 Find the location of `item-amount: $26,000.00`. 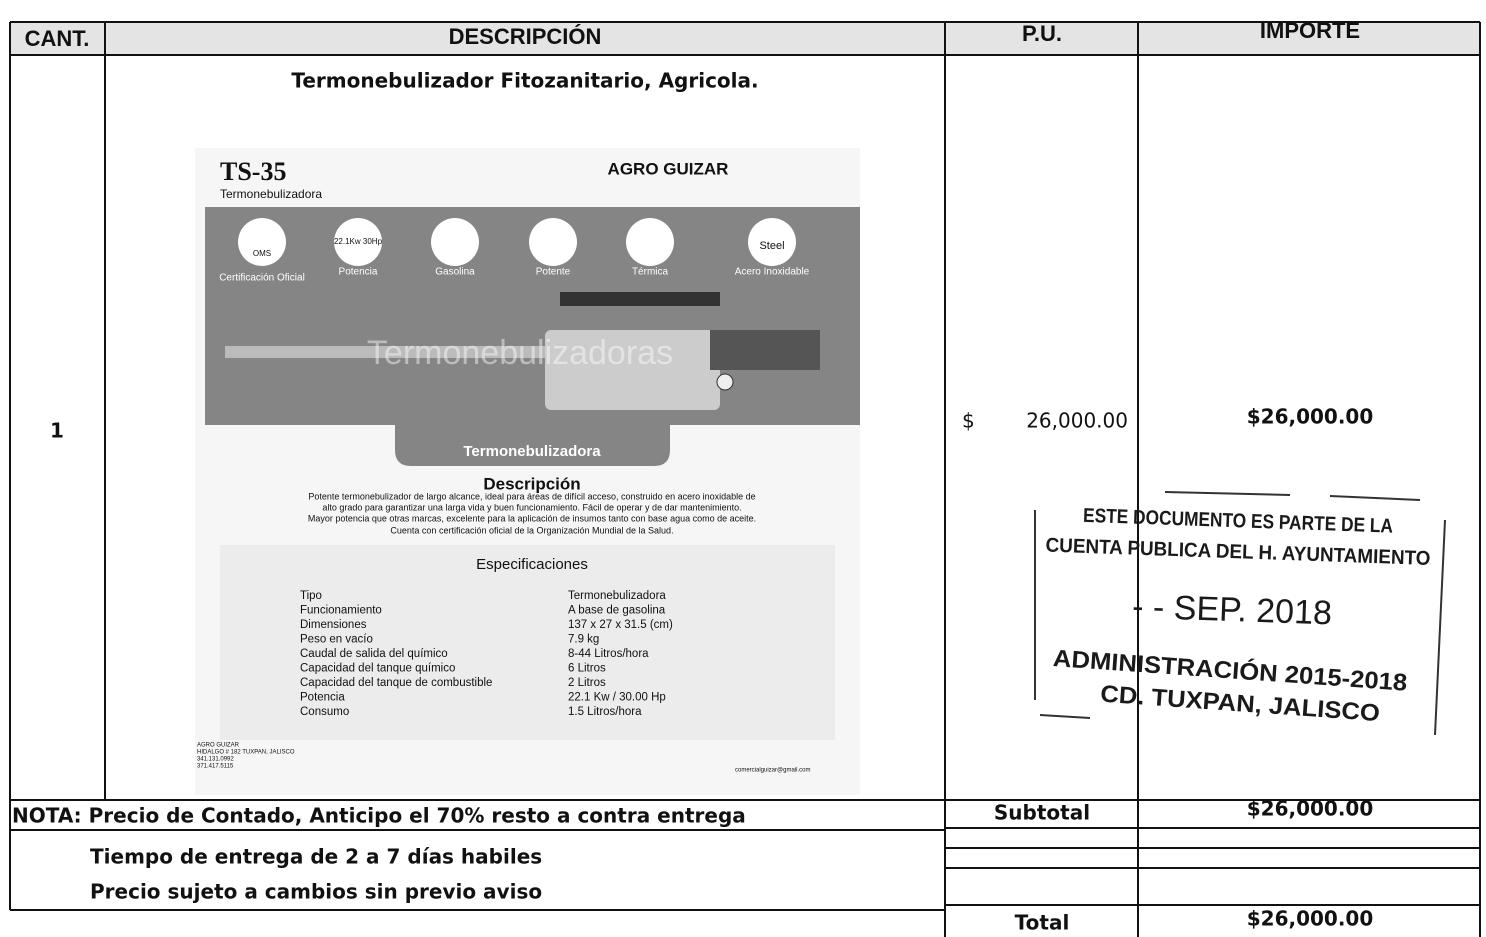

item-amount: $26,000.00 is located at coordinates (1310, 417).